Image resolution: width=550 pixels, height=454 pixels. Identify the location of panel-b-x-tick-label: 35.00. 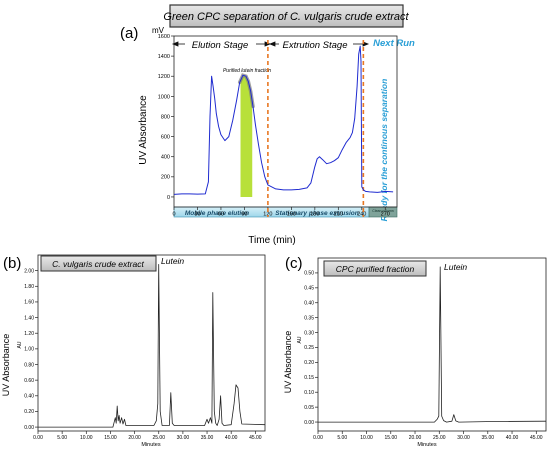
(207, 438).